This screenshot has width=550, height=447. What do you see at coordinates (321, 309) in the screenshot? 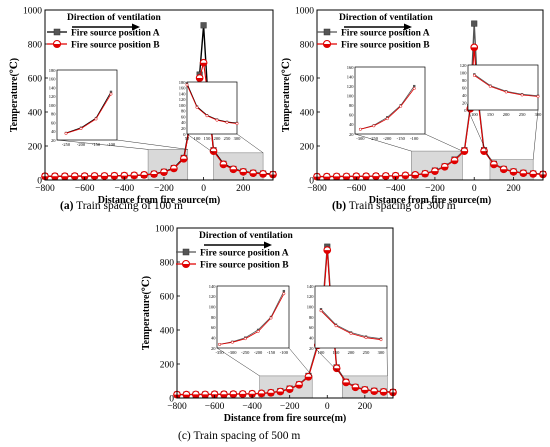
I see `inset-point-a` at bounding box center [321, 309].